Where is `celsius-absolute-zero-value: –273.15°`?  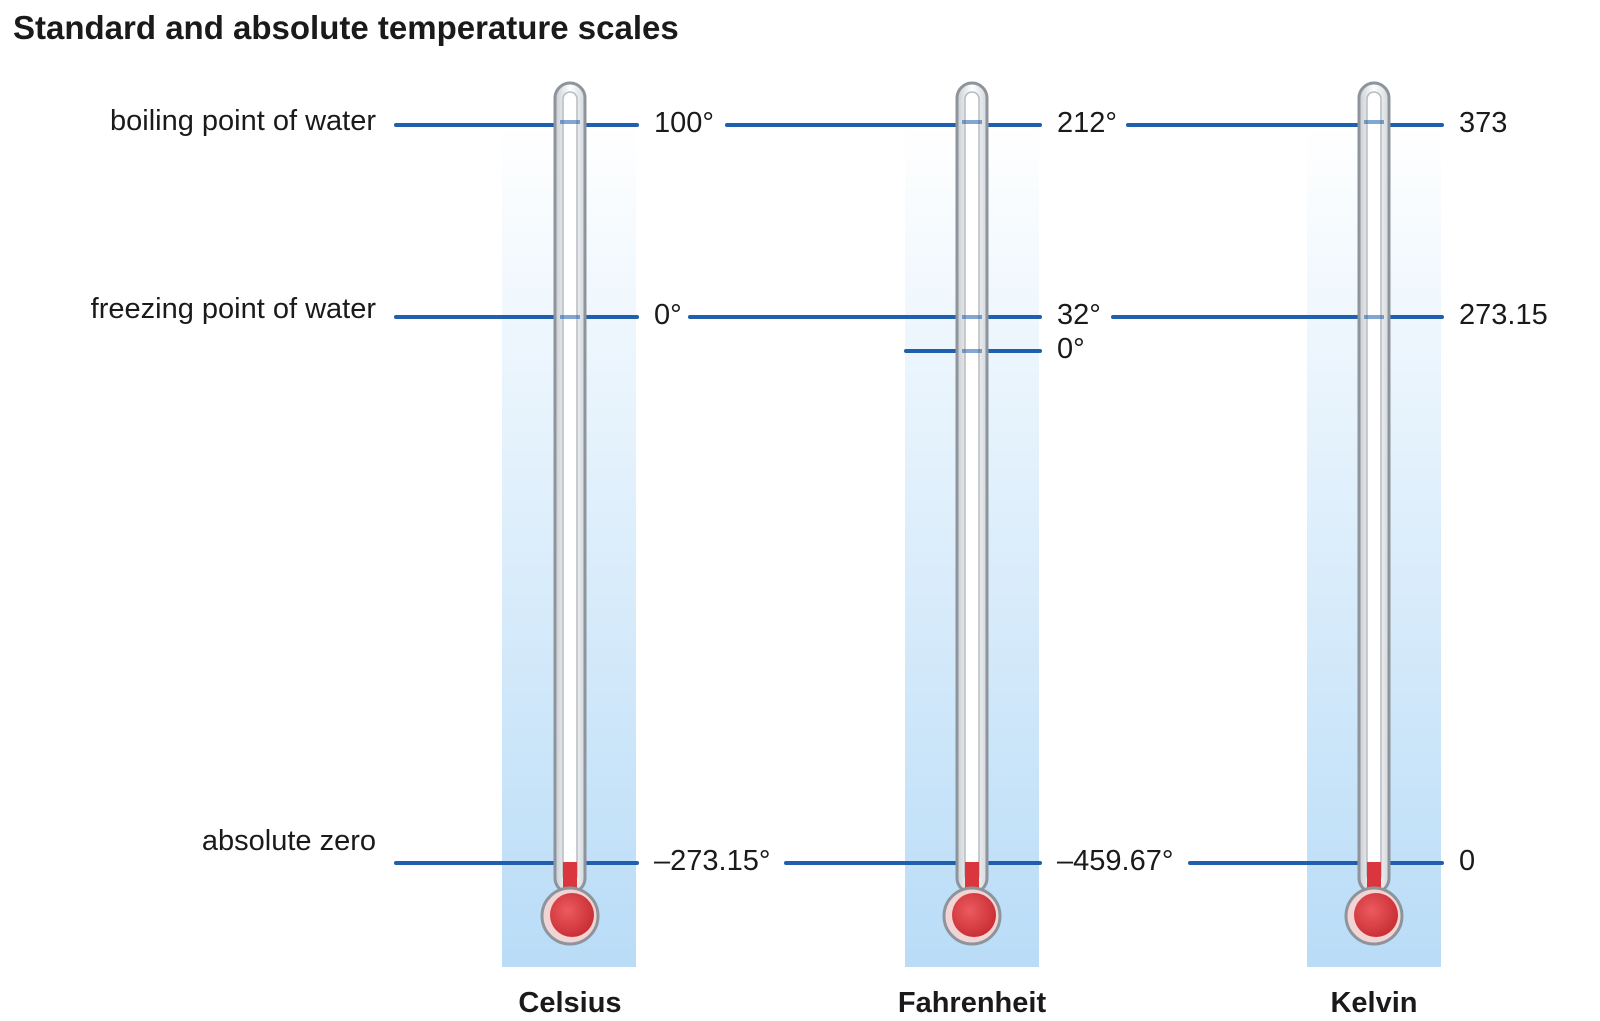
celsius-absolute-zero-value: –273.15° is located at coordinates (712, 861).